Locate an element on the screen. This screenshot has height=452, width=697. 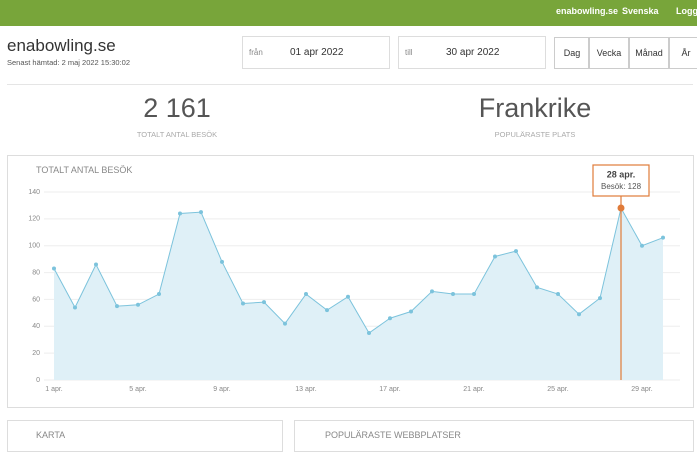
to-value: 30 apr 2022 is located at coordinates (473, 52).